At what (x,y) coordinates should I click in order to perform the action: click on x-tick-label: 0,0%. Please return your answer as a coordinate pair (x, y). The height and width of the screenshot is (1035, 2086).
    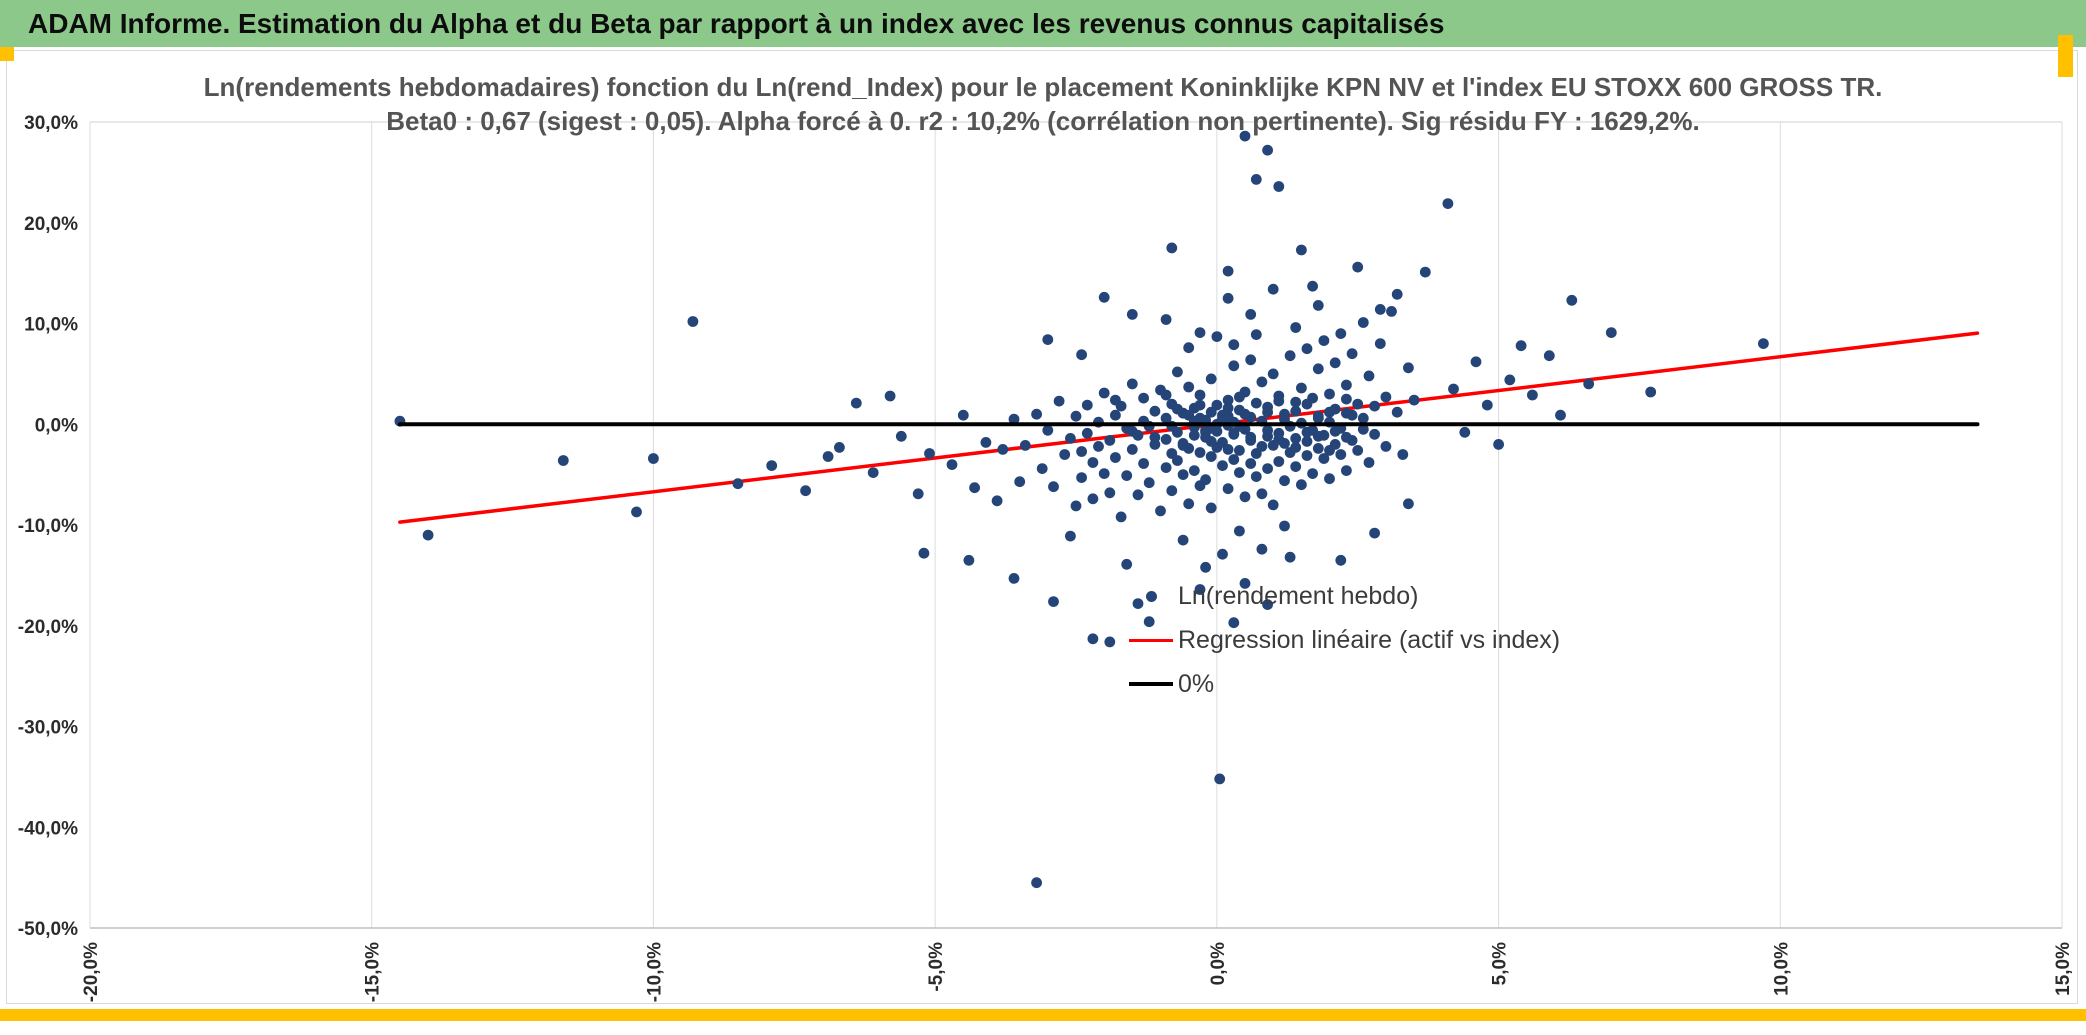
    Looking at the image, I should click on (1218, 963).